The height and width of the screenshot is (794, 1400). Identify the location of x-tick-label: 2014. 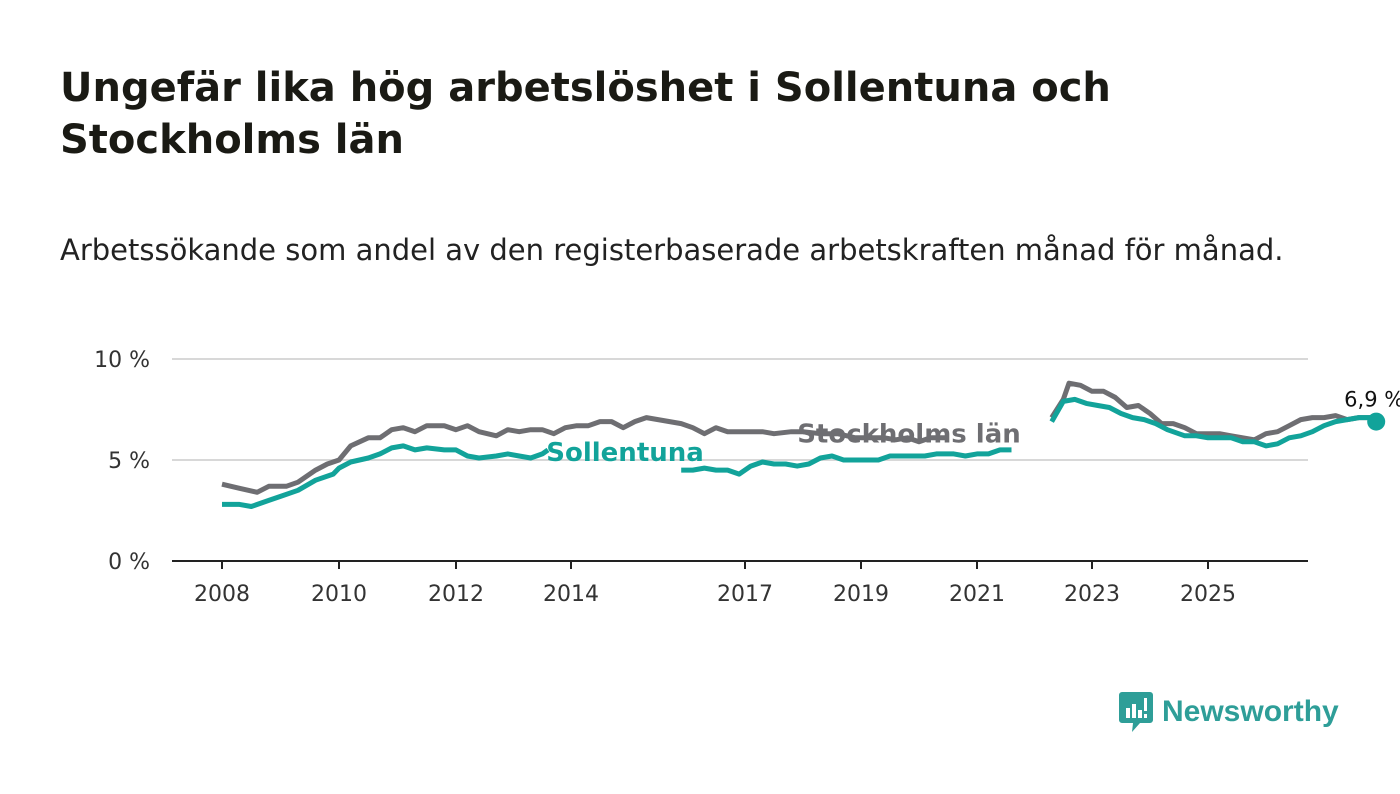
(571, 594).